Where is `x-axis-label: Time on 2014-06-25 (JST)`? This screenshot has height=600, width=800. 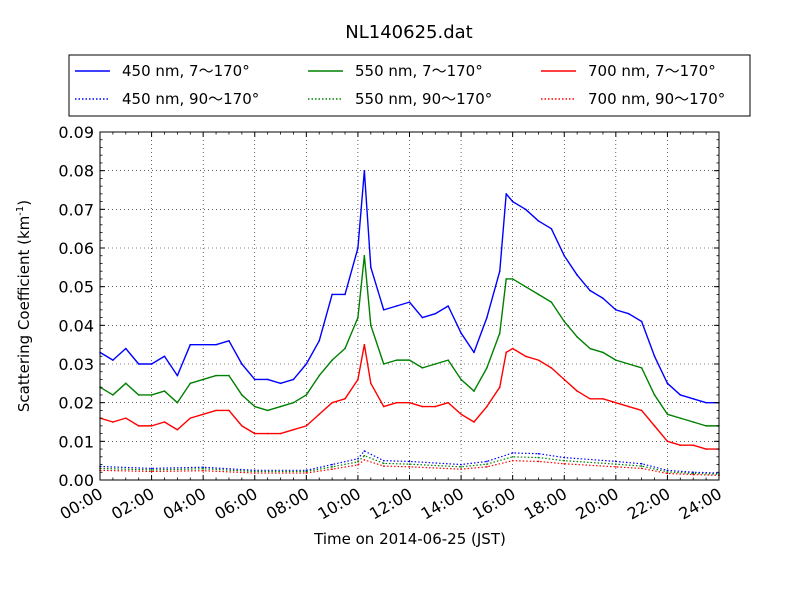 x-axis-label: Time on 2014-06-25 (JST) is located at coordinates (409, 539).